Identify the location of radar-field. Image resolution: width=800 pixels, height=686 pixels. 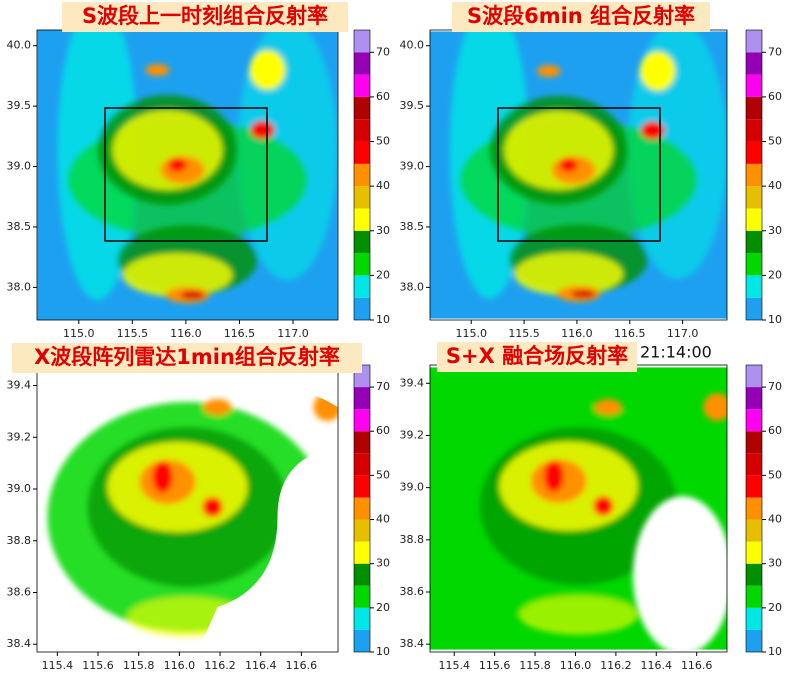
(195, 515).